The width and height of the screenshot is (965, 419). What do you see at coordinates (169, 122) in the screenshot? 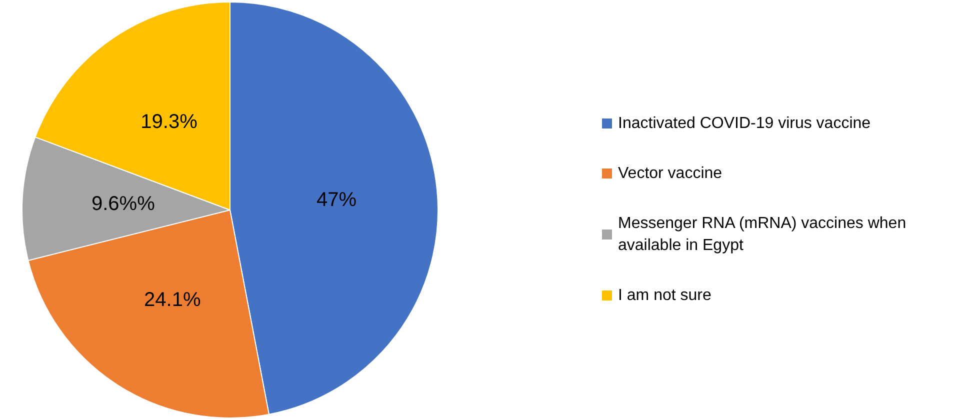
I see `data-label: 19.3%` at bounding box center [169, 122].